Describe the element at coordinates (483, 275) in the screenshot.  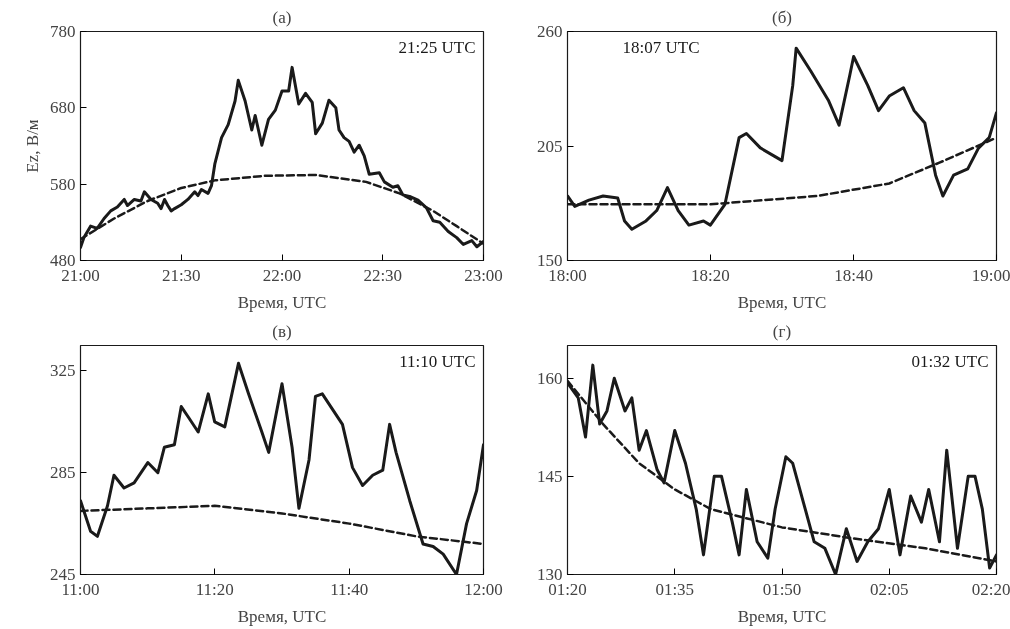
I see `x-tick-label: 23:00` at that location.